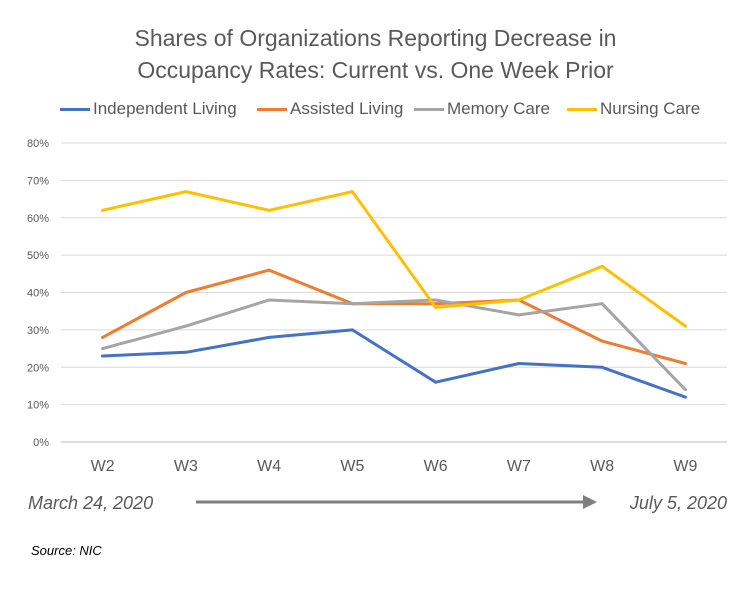  I want to click on legend-swatch-independent-living, so click(75, 109).